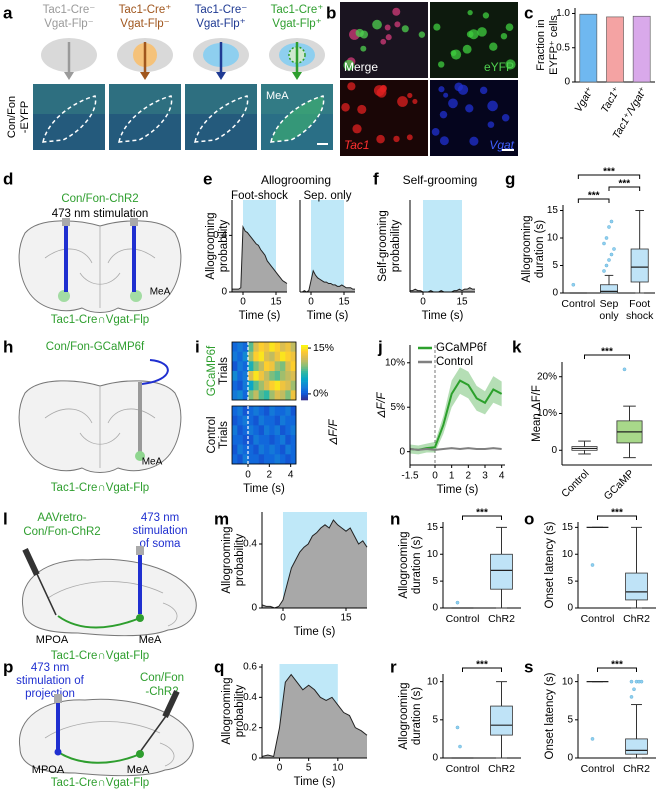 Image resolution: width=663 pixels, height=789 pixels. Describe the element at coordinates (344, 302) in the screenshot. I see `x-tick-label: 15` at that location.